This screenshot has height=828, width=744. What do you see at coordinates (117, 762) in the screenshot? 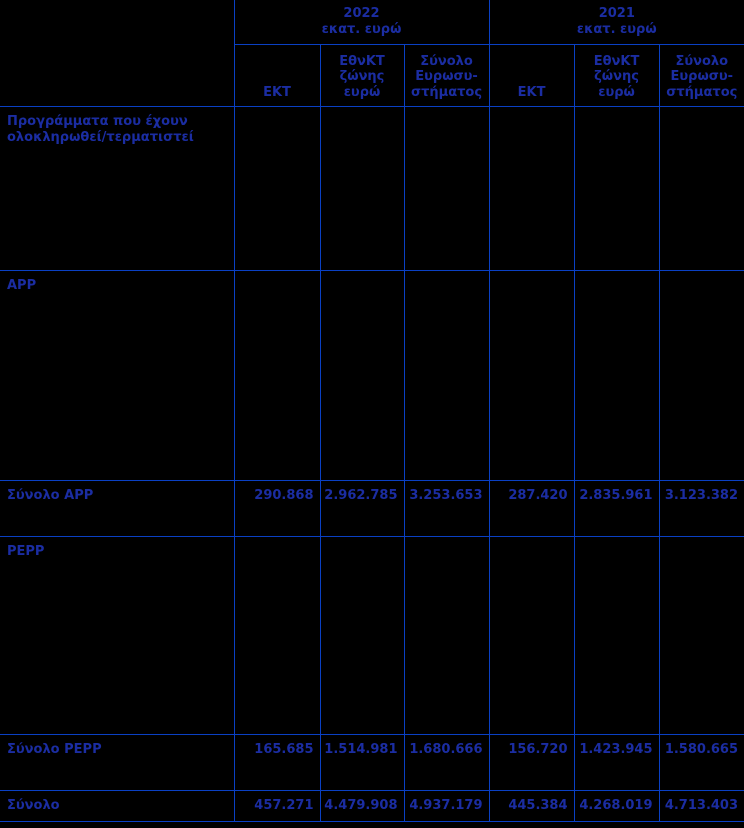
I see `row-label: Σύνολο PEPP` at bounding box center [117, 762].